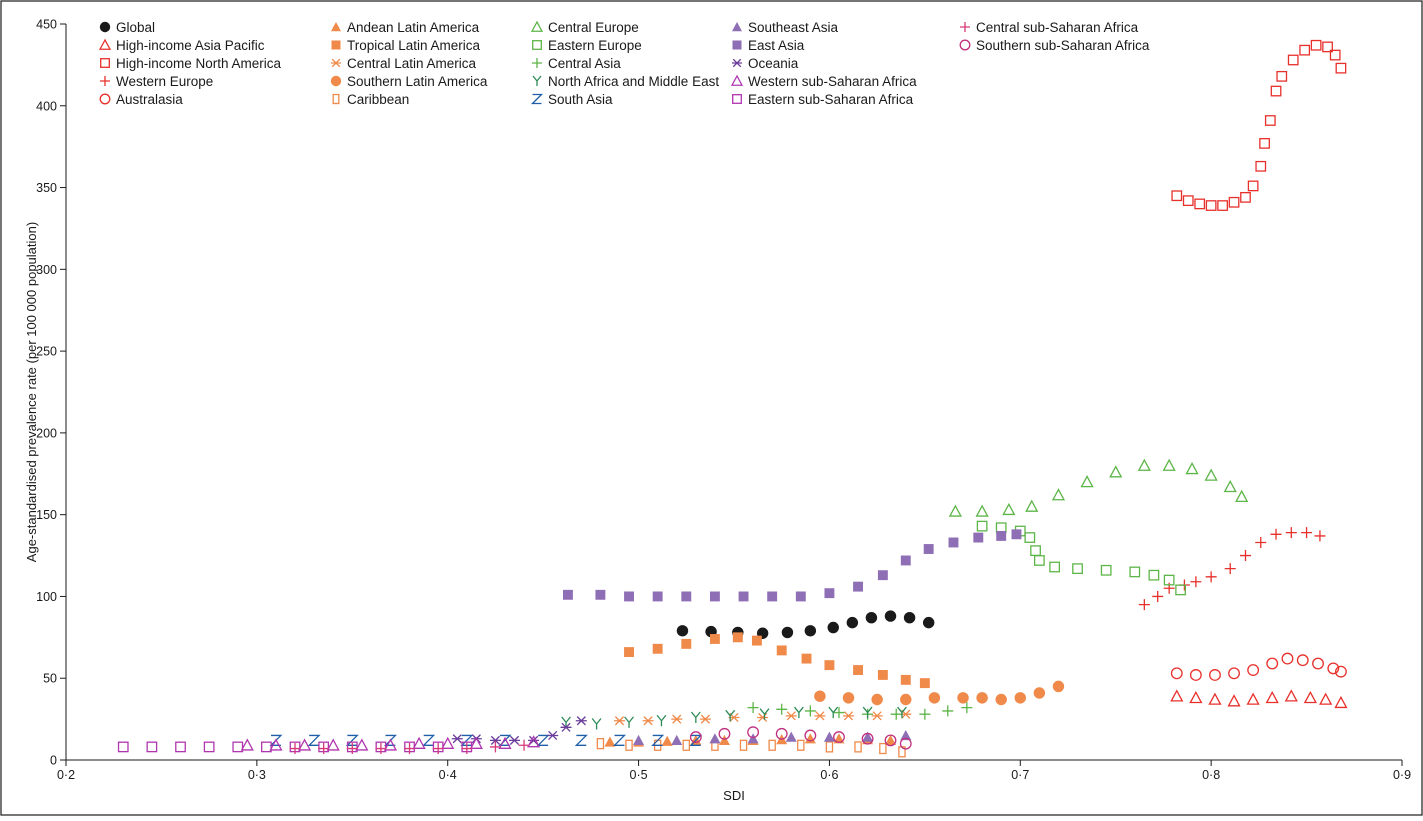 The width and height of the screenshot is (1423, 821). I want to click on y-tick-label: 100, so click(46, 597).